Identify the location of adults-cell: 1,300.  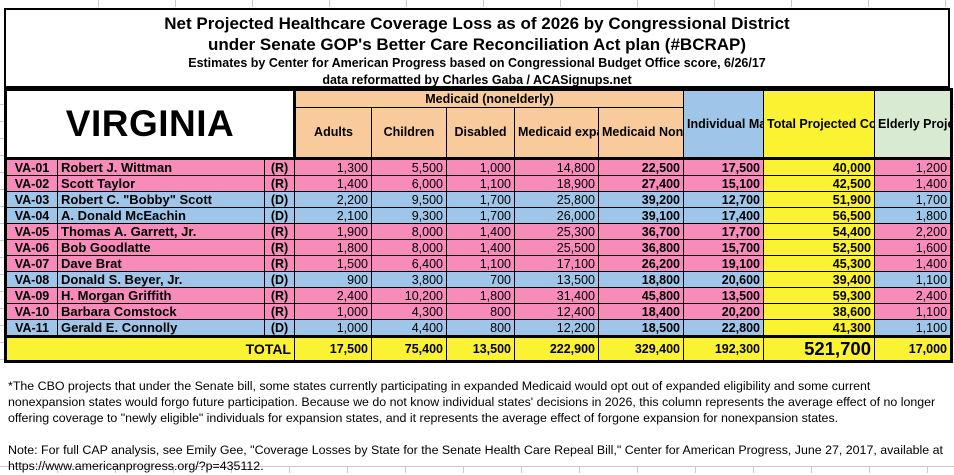
(333, 167).